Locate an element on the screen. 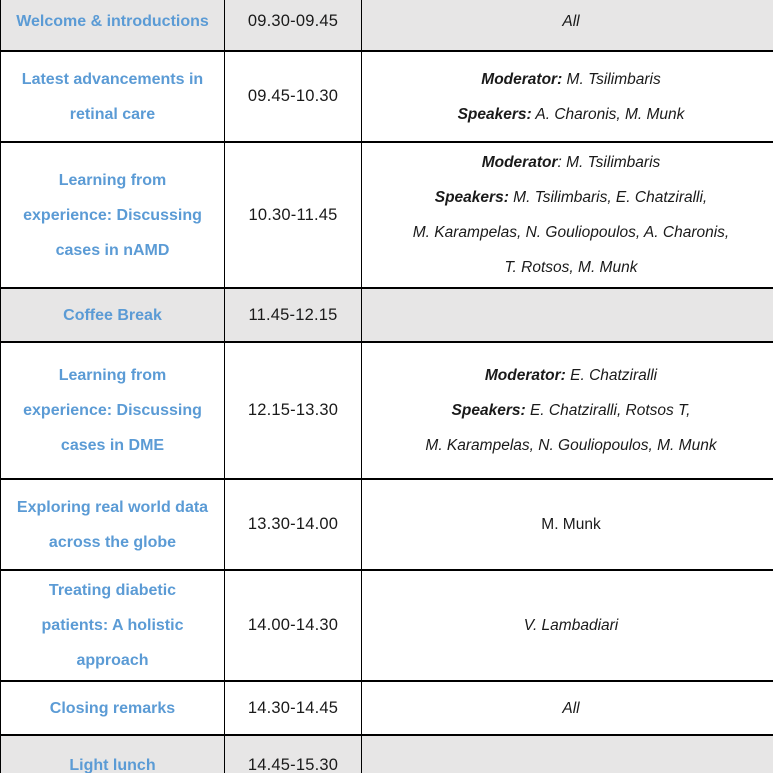  table-row: Light lunch 14.45-15.30 is located at coordinates (386, 753).